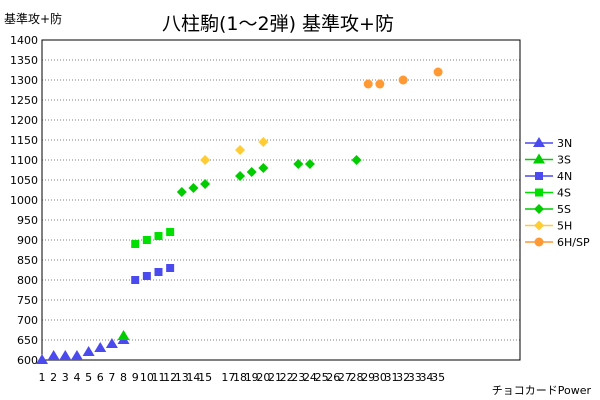 Image resolution: width=600 pixels, height=400 pixels. Describe the element at coordinates (228, 377) in the screenshot. I see `x-tick-label: 17` at that location.